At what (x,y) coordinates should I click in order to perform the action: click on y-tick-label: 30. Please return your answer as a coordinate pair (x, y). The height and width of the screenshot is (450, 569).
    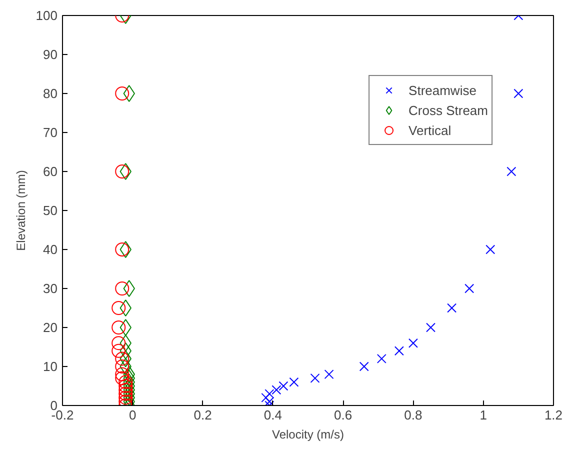
    Looking at the image, I should click on (50, 288).